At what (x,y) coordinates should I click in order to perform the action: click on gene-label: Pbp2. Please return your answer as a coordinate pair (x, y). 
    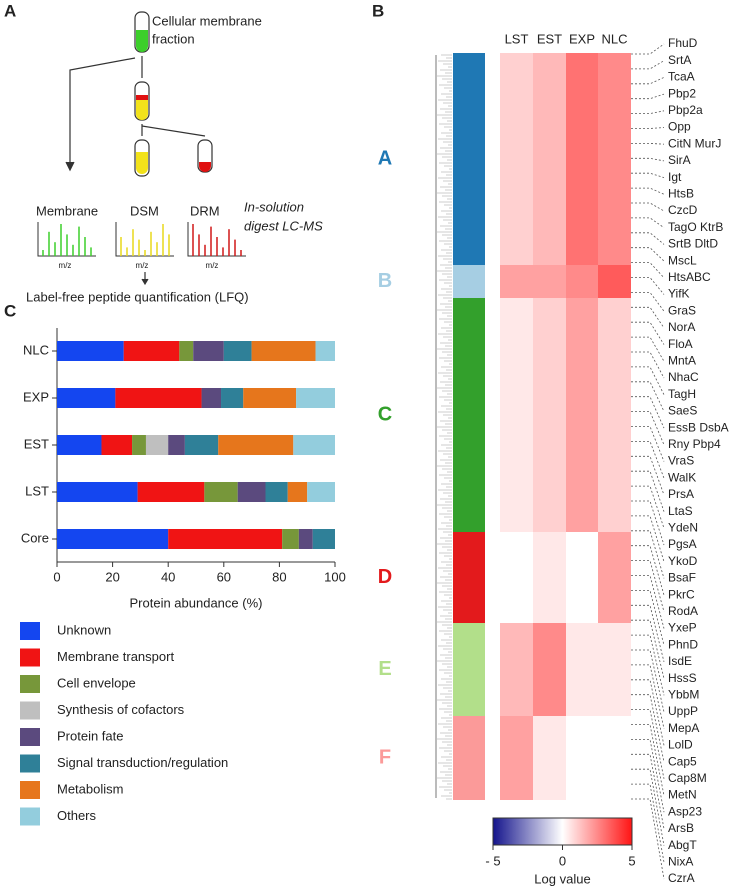
    Looking at the image, I should click on (682, 93).